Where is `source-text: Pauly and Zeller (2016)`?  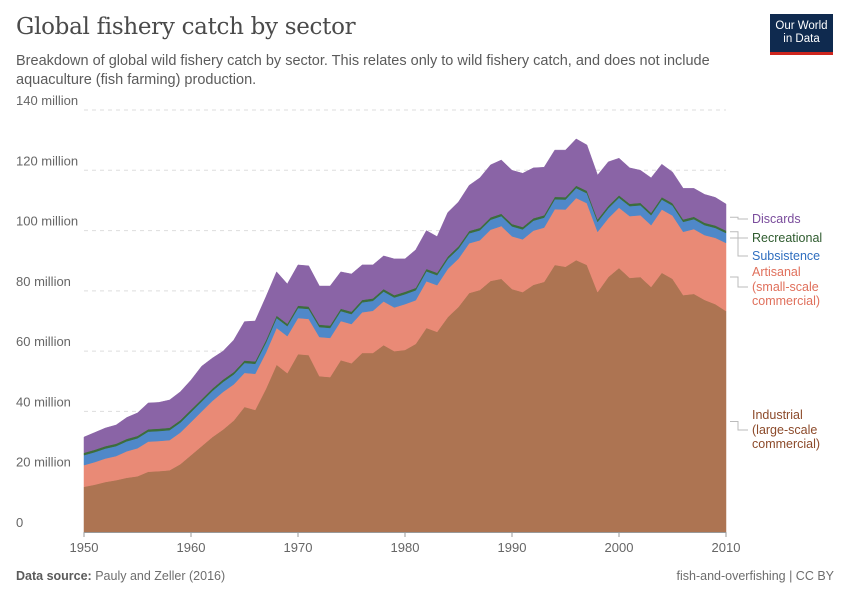 source-text: Pauly and Zeller (2016) is located at coordinates (160, 576).